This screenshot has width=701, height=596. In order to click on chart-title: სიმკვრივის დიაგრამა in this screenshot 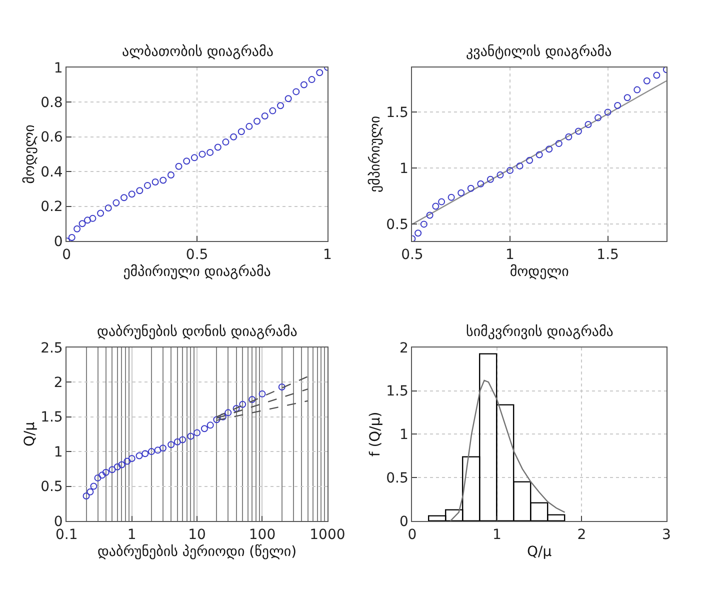, I will do `click(540, 332)`.